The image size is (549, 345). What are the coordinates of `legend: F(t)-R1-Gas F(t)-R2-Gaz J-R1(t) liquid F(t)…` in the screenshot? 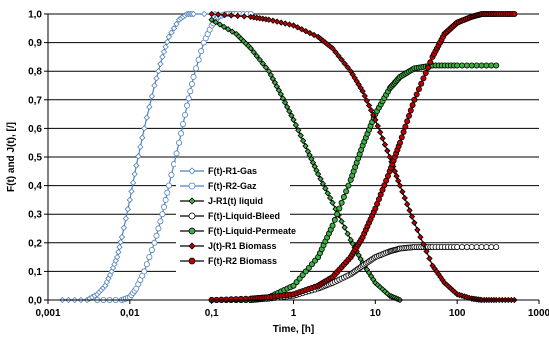 It's located at (236, 217).